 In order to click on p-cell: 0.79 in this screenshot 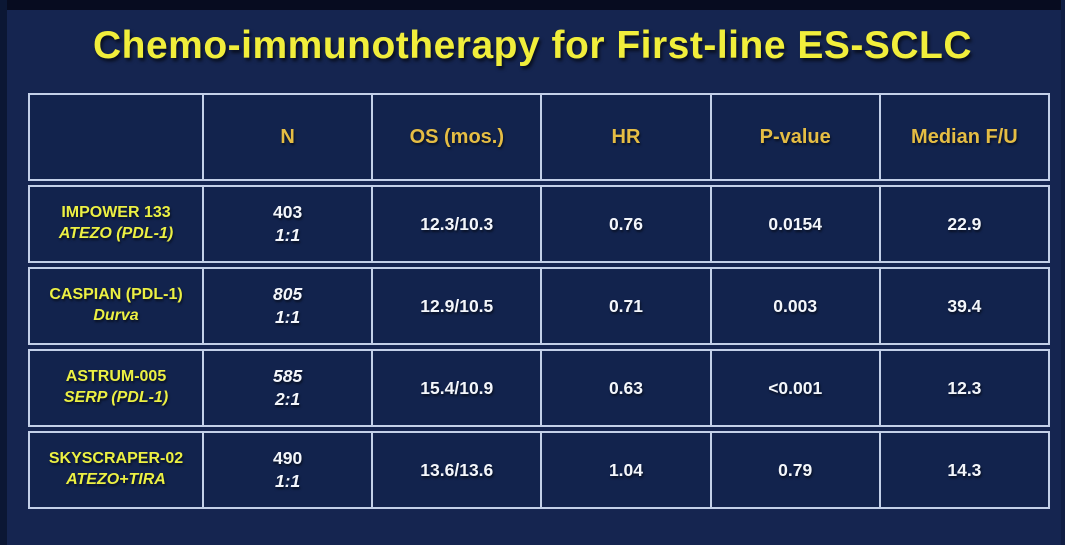, I will do `click(794, 470)`.